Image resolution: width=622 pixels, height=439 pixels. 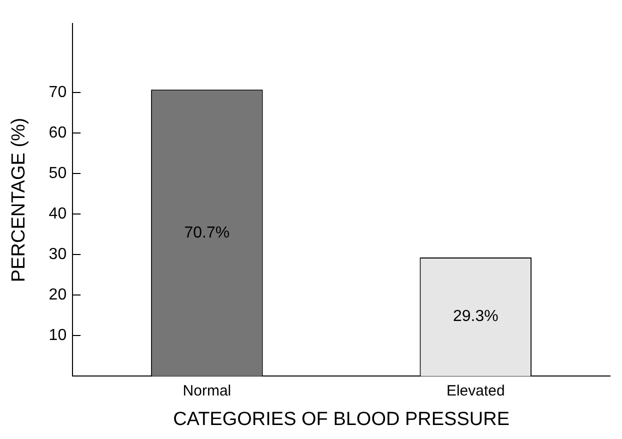 I want to click on y-tick-label: 70, so click(x=57, y=92).